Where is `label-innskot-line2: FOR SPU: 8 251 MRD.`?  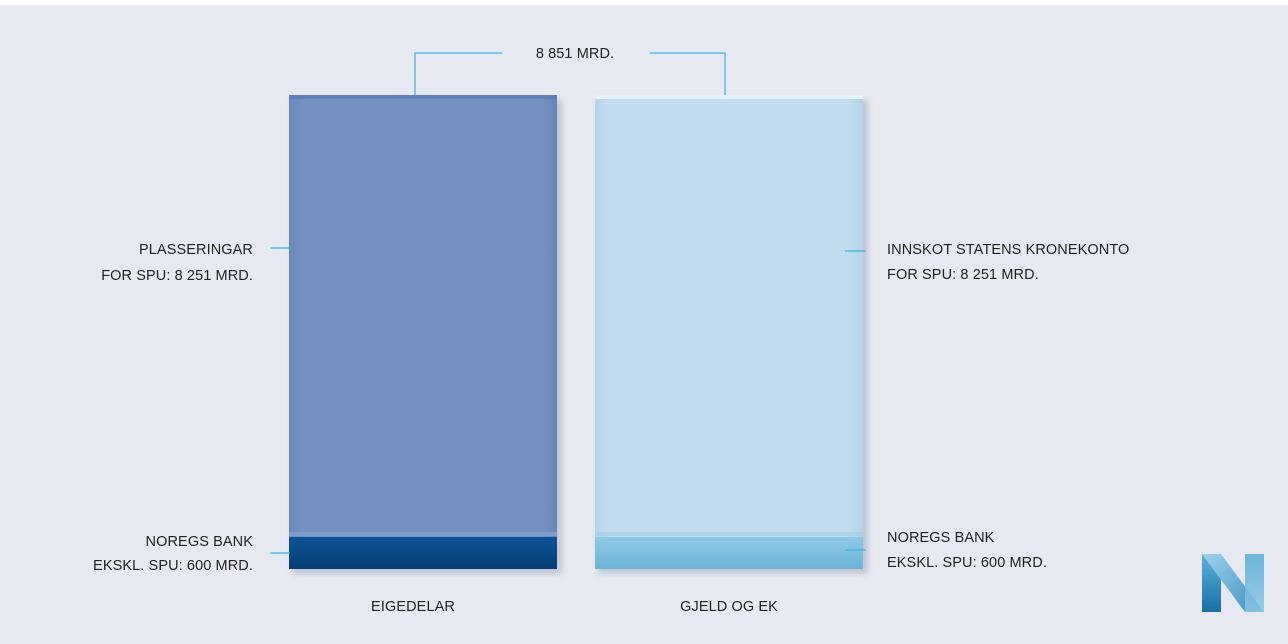
label-innskot-line2: FOR SPU: 8 251 MRD. is located at coordinates (963, 275).